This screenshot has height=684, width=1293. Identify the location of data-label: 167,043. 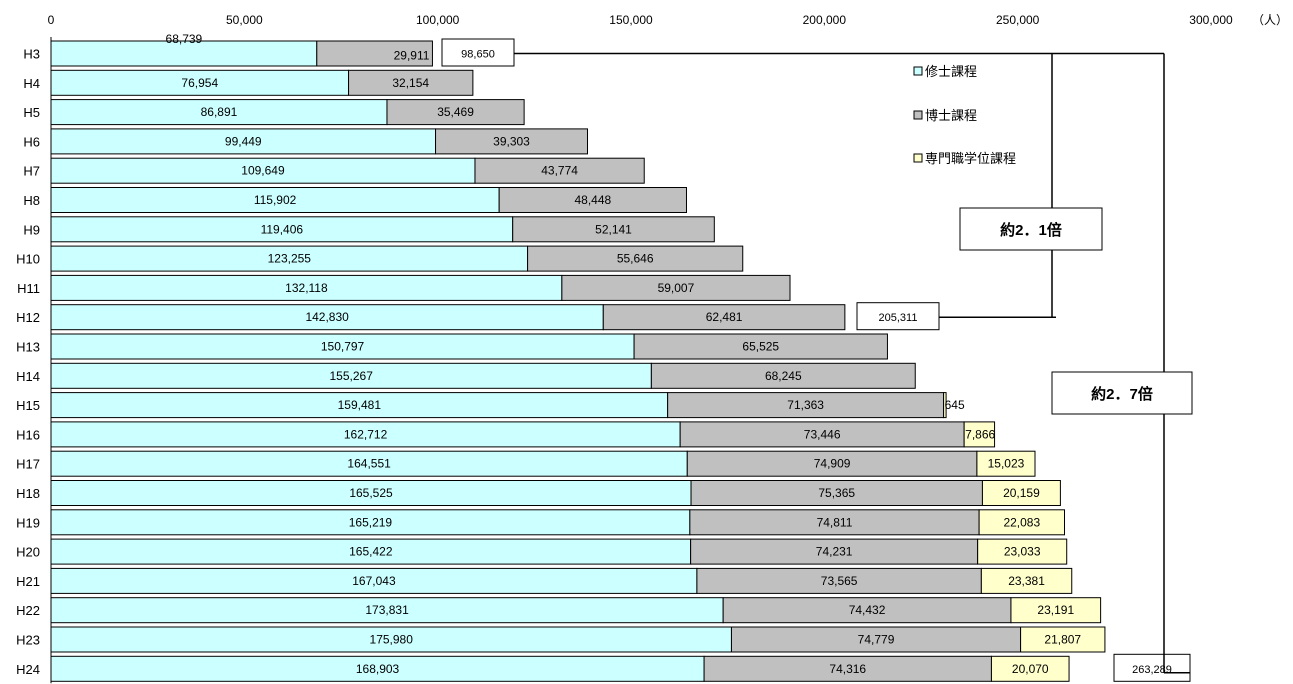
(374, 581).